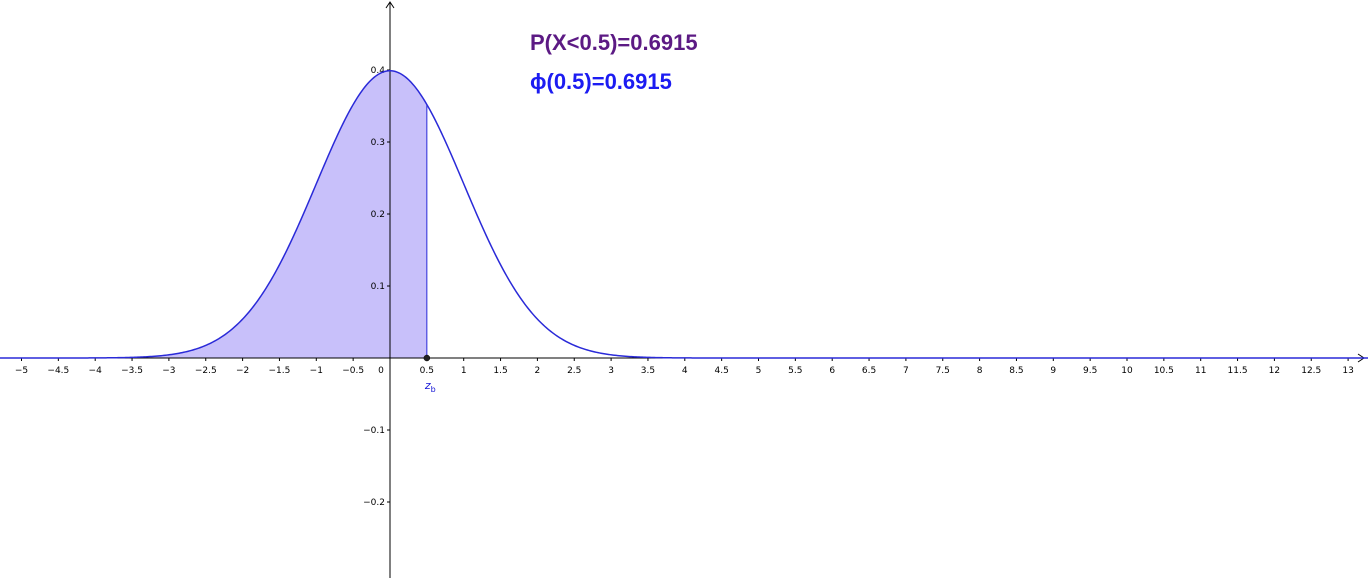  What do you see at coordinates (1274, 371) in the screenshot?
I see `x-tick-label: 12` at bounding box center [1274, 371].